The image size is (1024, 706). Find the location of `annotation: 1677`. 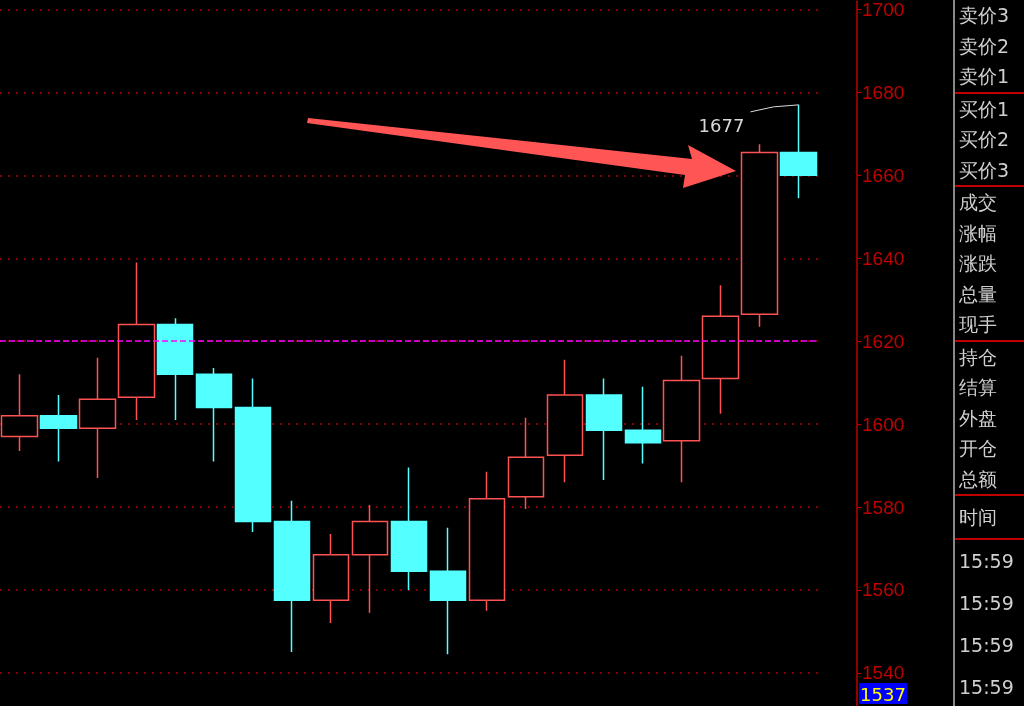

annotation: 1677 is located at coordinates (721, 126).